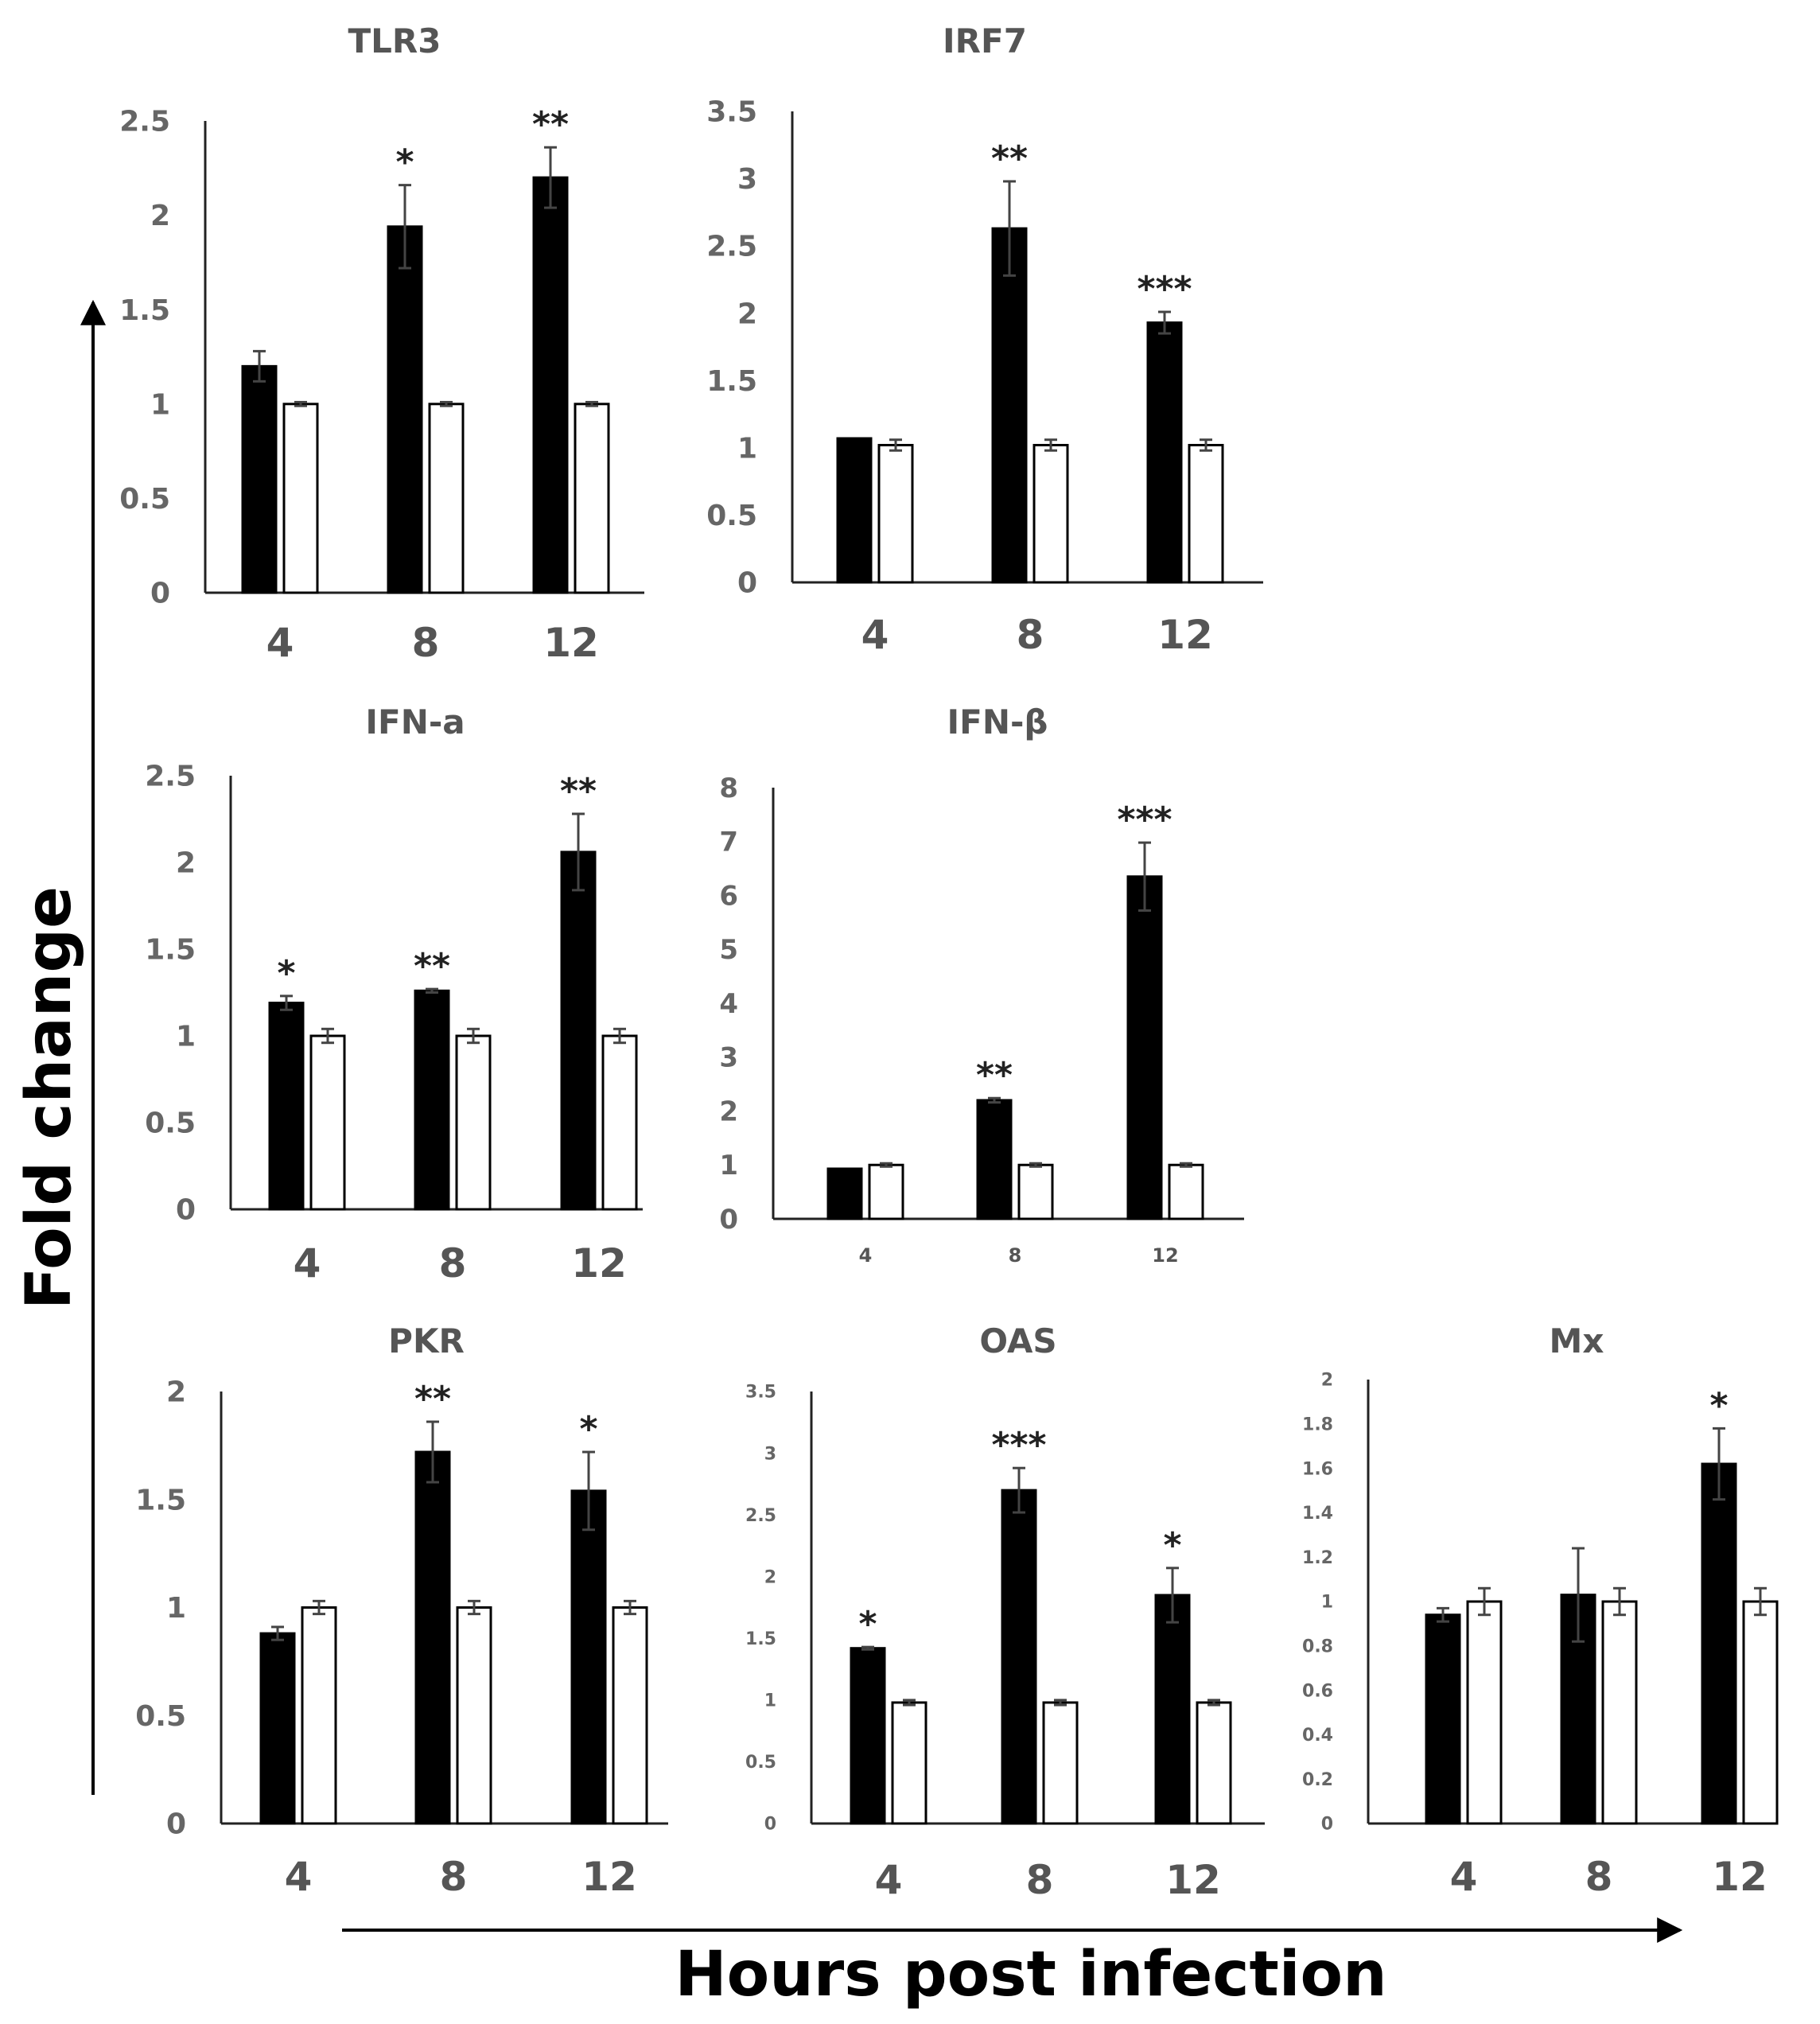 The image size is (1820, 2024). Describe the element at coordinates (1030, 1975) in the screenshot. I see `x-axis-label: Hours post infection` at that location.